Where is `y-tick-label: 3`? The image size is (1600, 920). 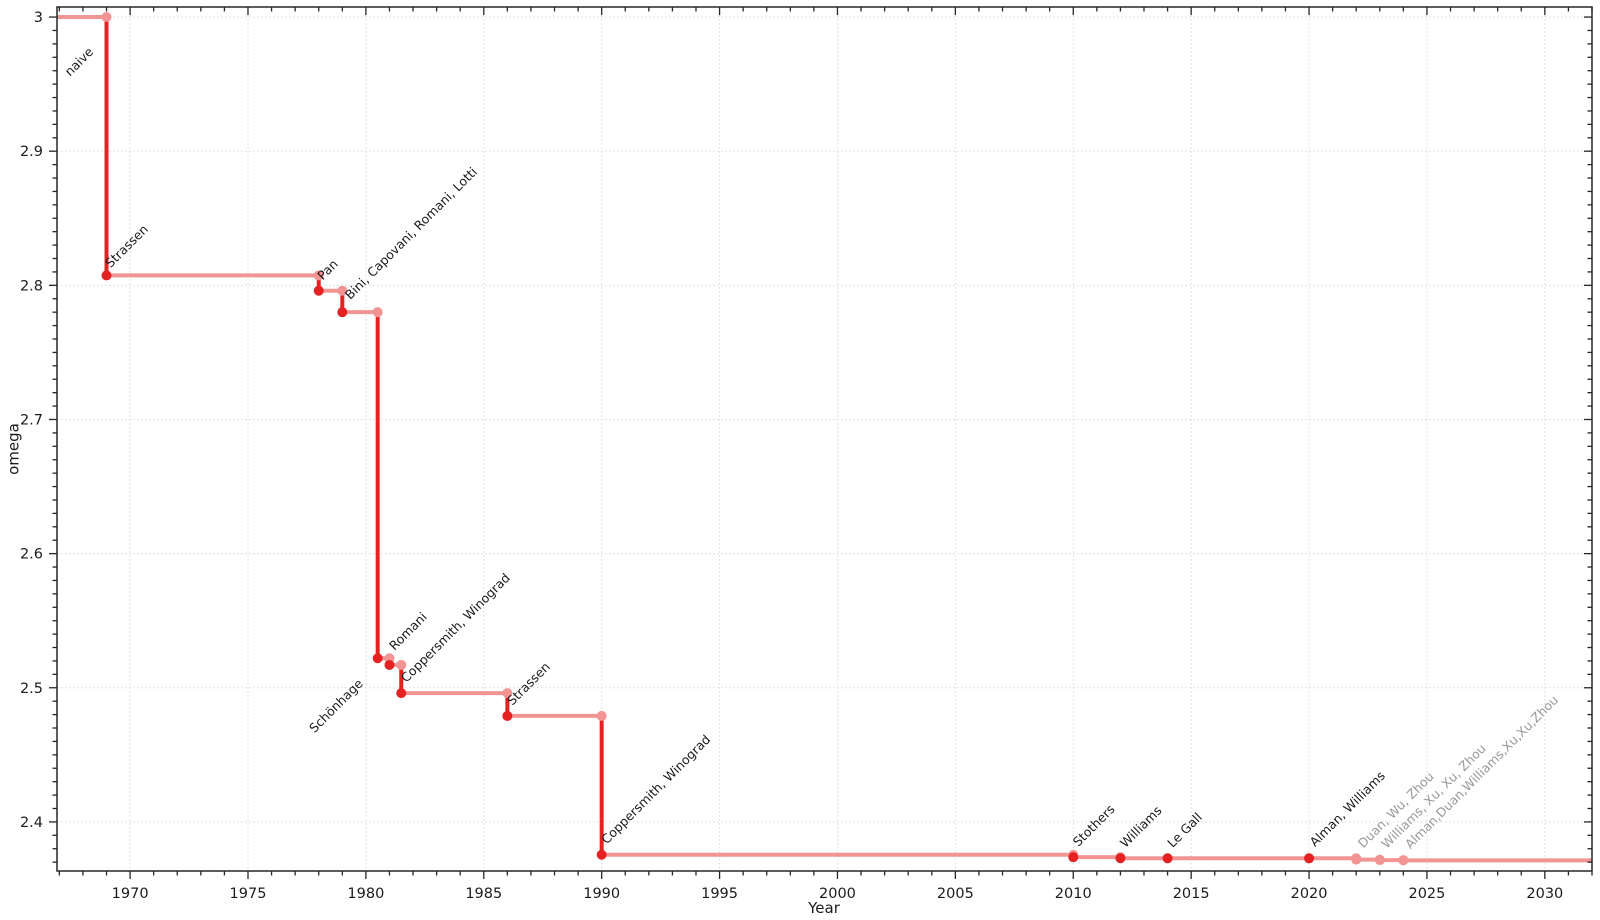 y-tick-label: 3 is located at coordinates (38, 18).